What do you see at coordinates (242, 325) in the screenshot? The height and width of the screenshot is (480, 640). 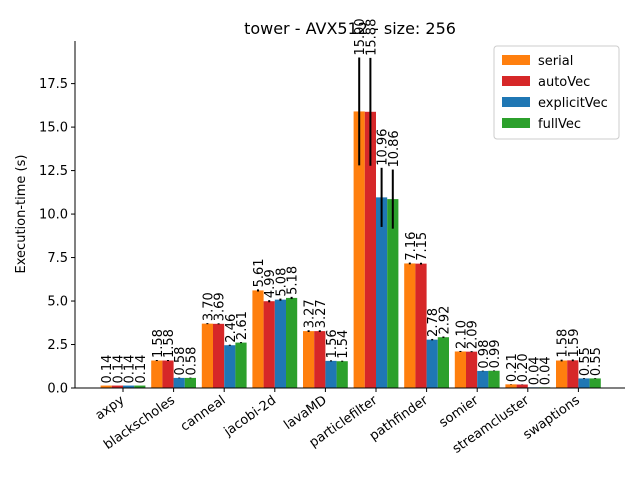 I see `data-label: 2.61` at bounding box center [242, 325].